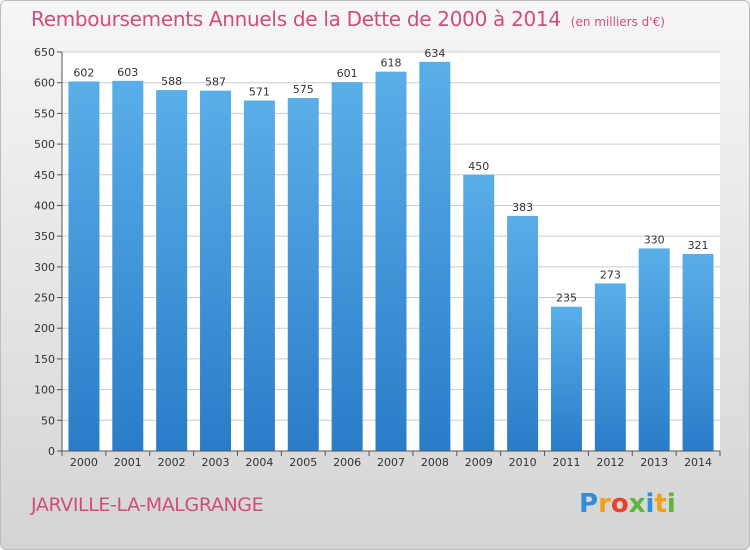  Describe the element at coordinates (303, 462) in the screenshot. I see `x-tick-label: 2005` at that location.